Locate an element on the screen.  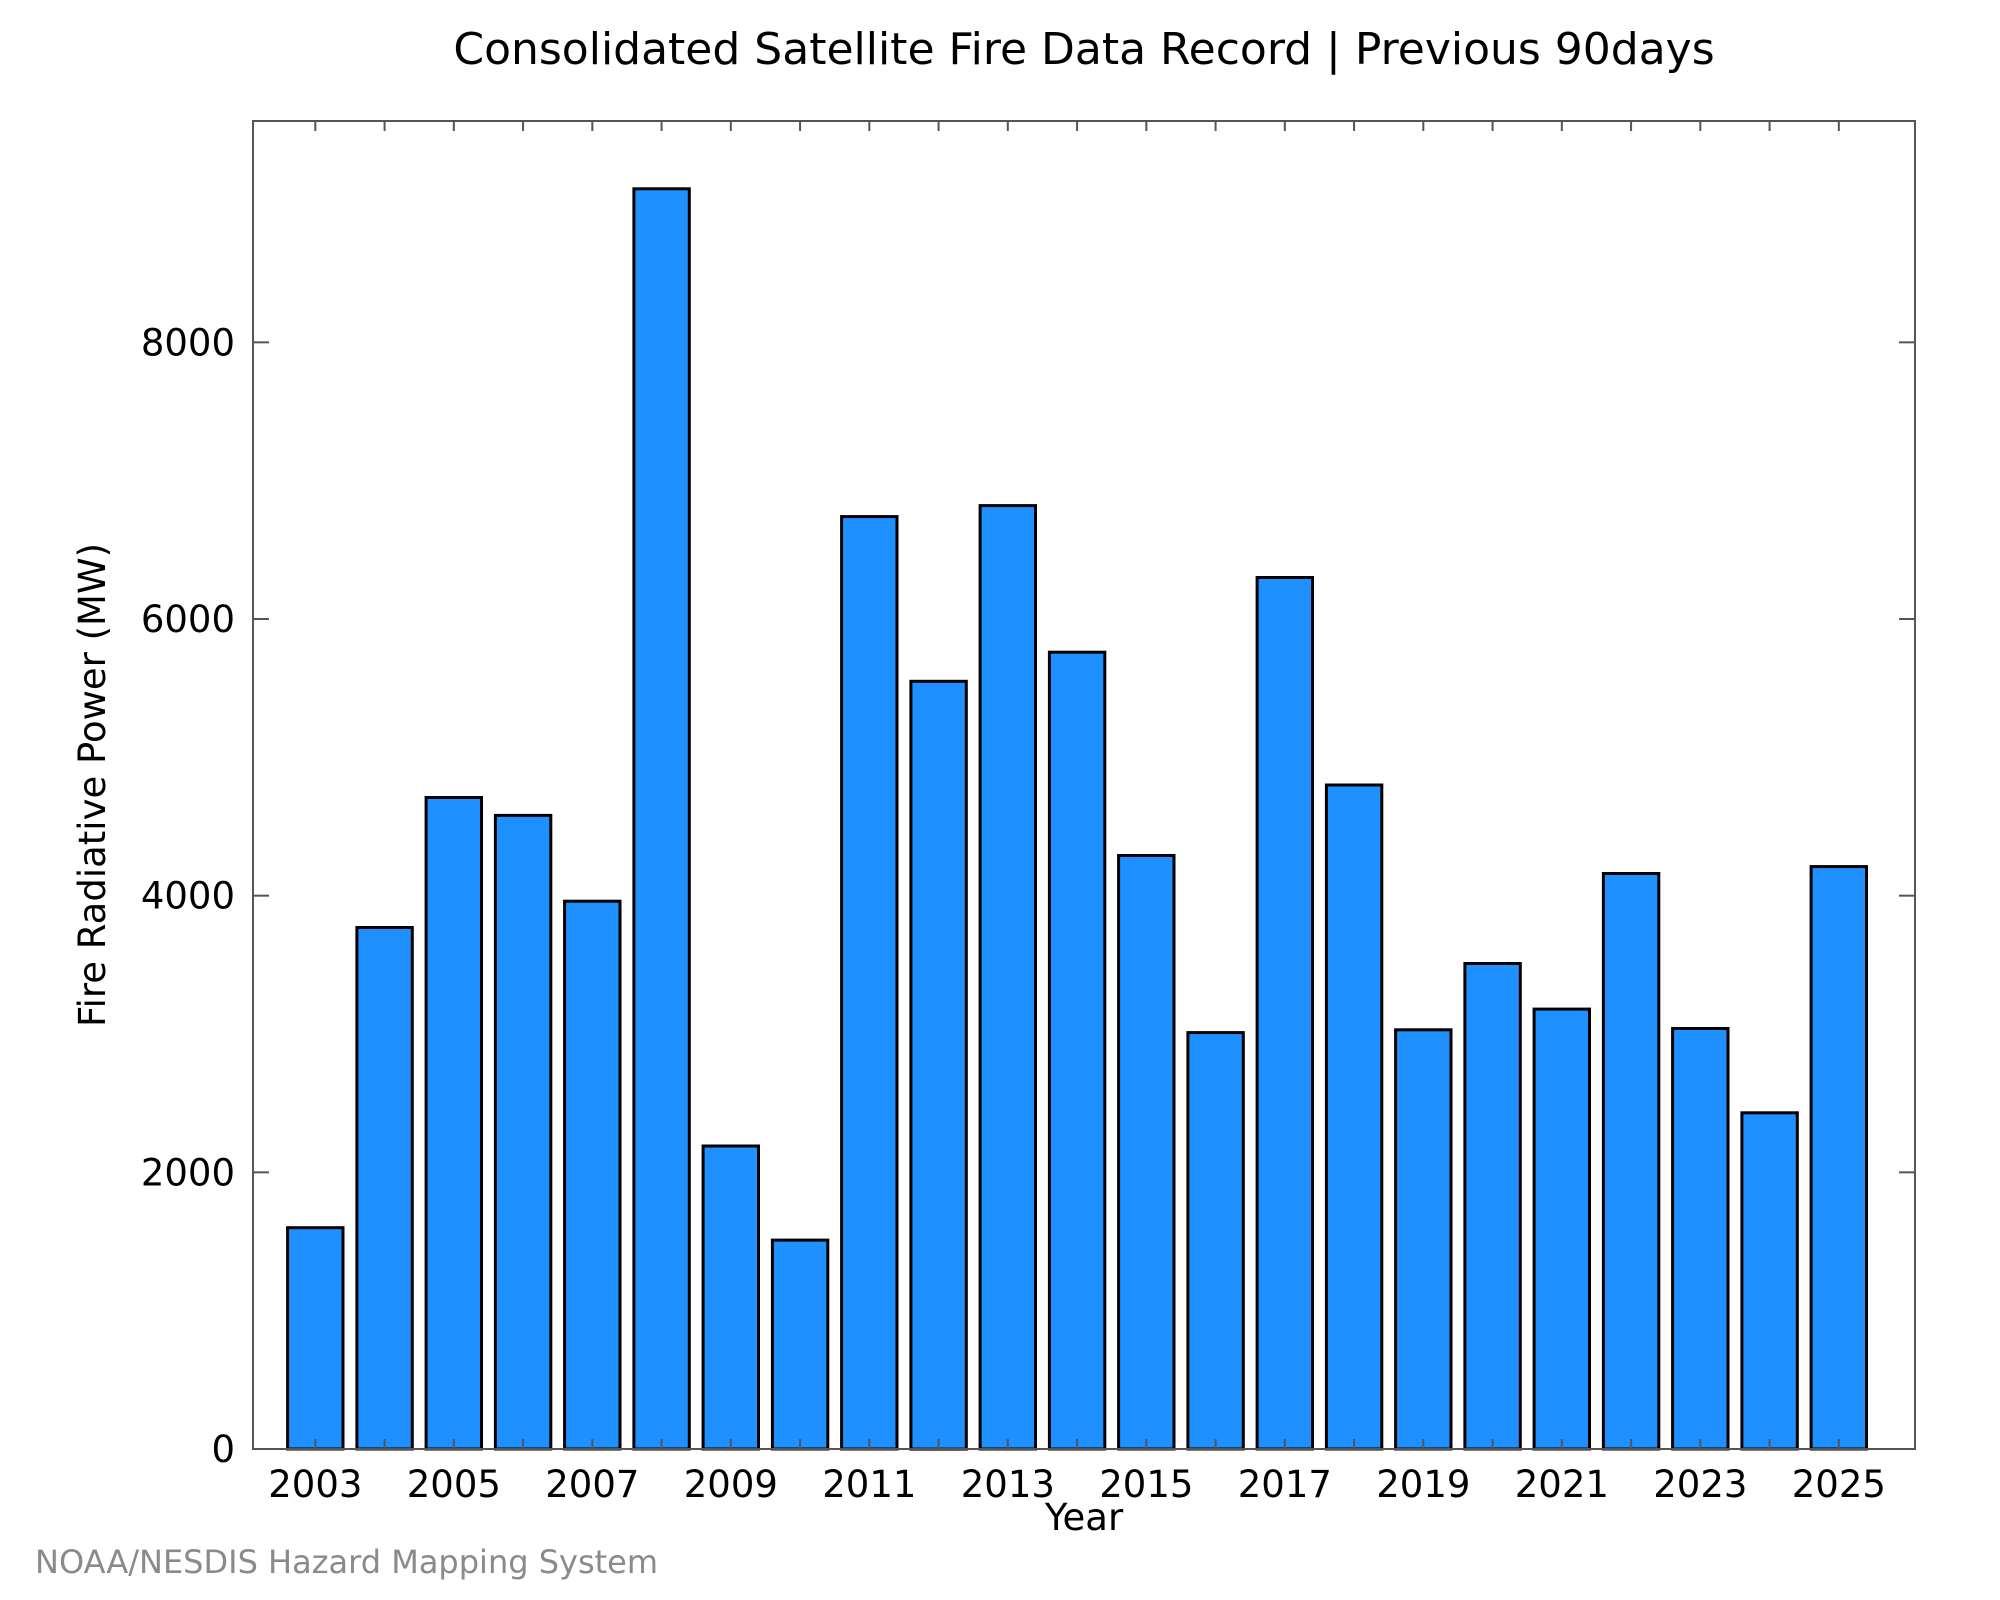
bar-2008 is located at coordinates (661, 819).